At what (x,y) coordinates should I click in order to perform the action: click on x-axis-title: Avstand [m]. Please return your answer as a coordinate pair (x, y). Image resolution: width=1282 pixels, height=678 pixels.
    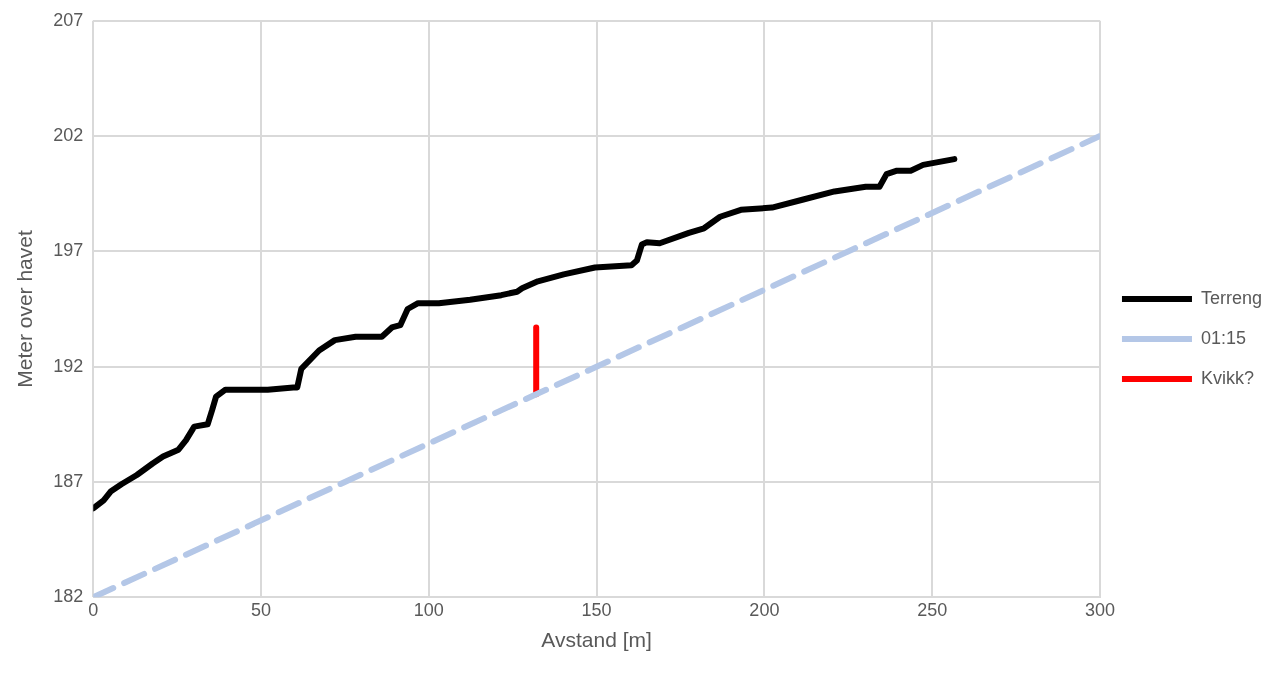
    Looking at the image, I should click on (596, 640).